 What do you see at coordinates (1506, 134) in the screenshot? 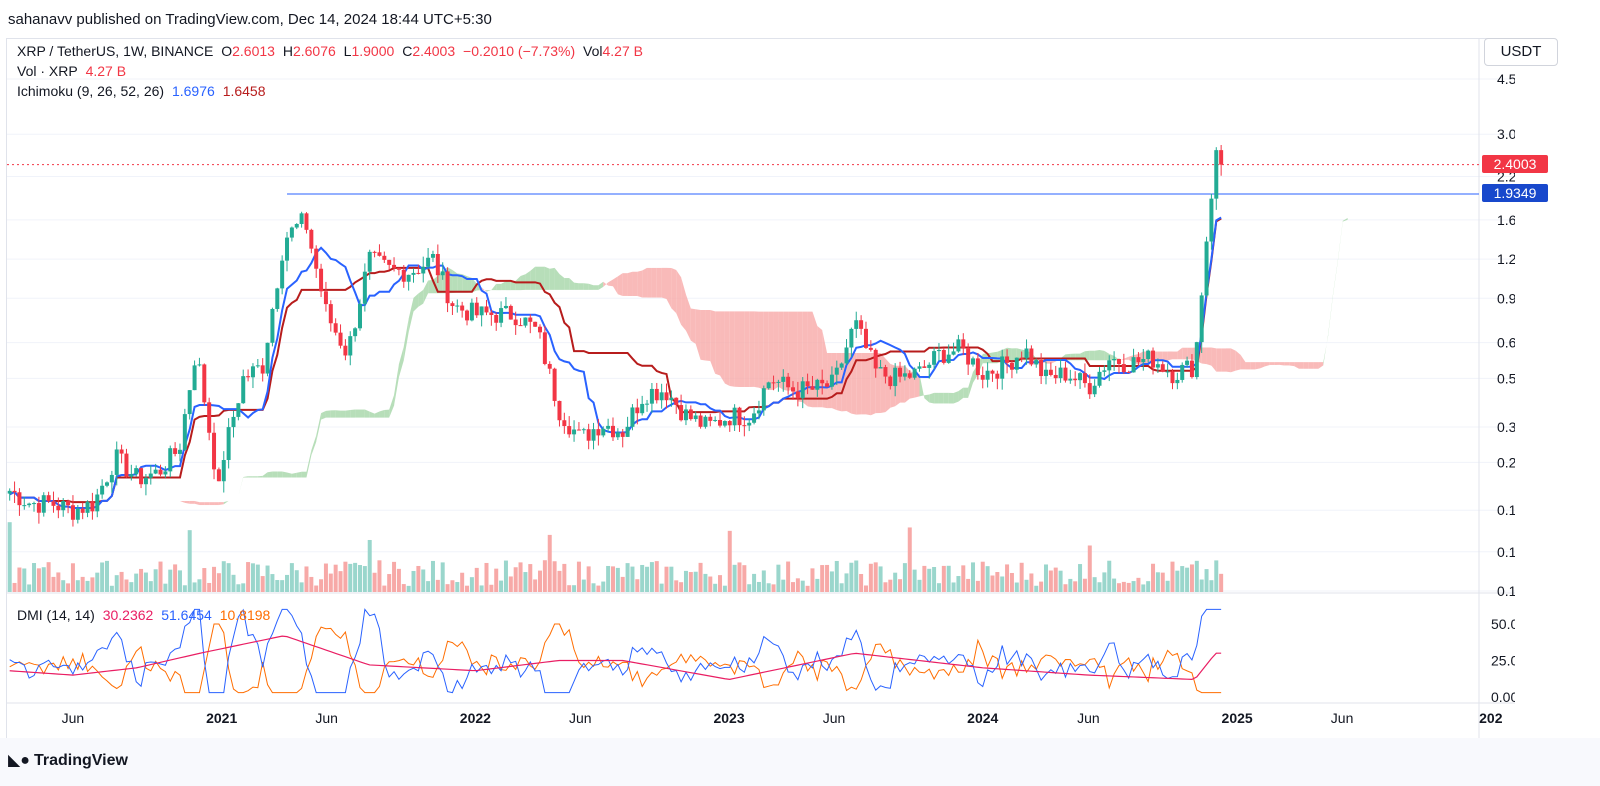
I see `y-tick-label: 3.0000` at bounding box center [1506, 134].